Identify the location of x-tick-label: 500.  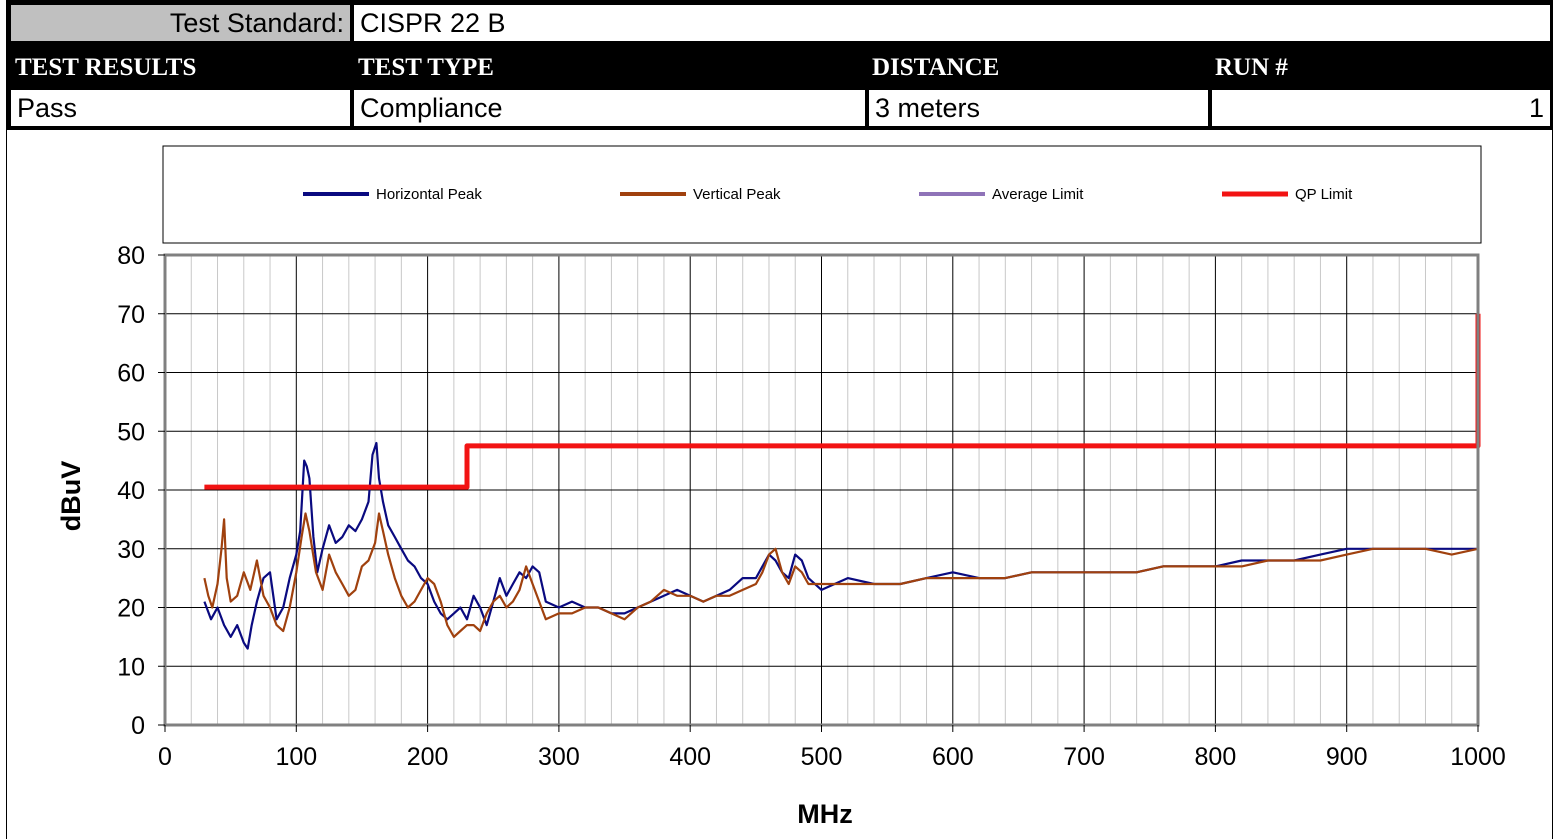
(822, 757).